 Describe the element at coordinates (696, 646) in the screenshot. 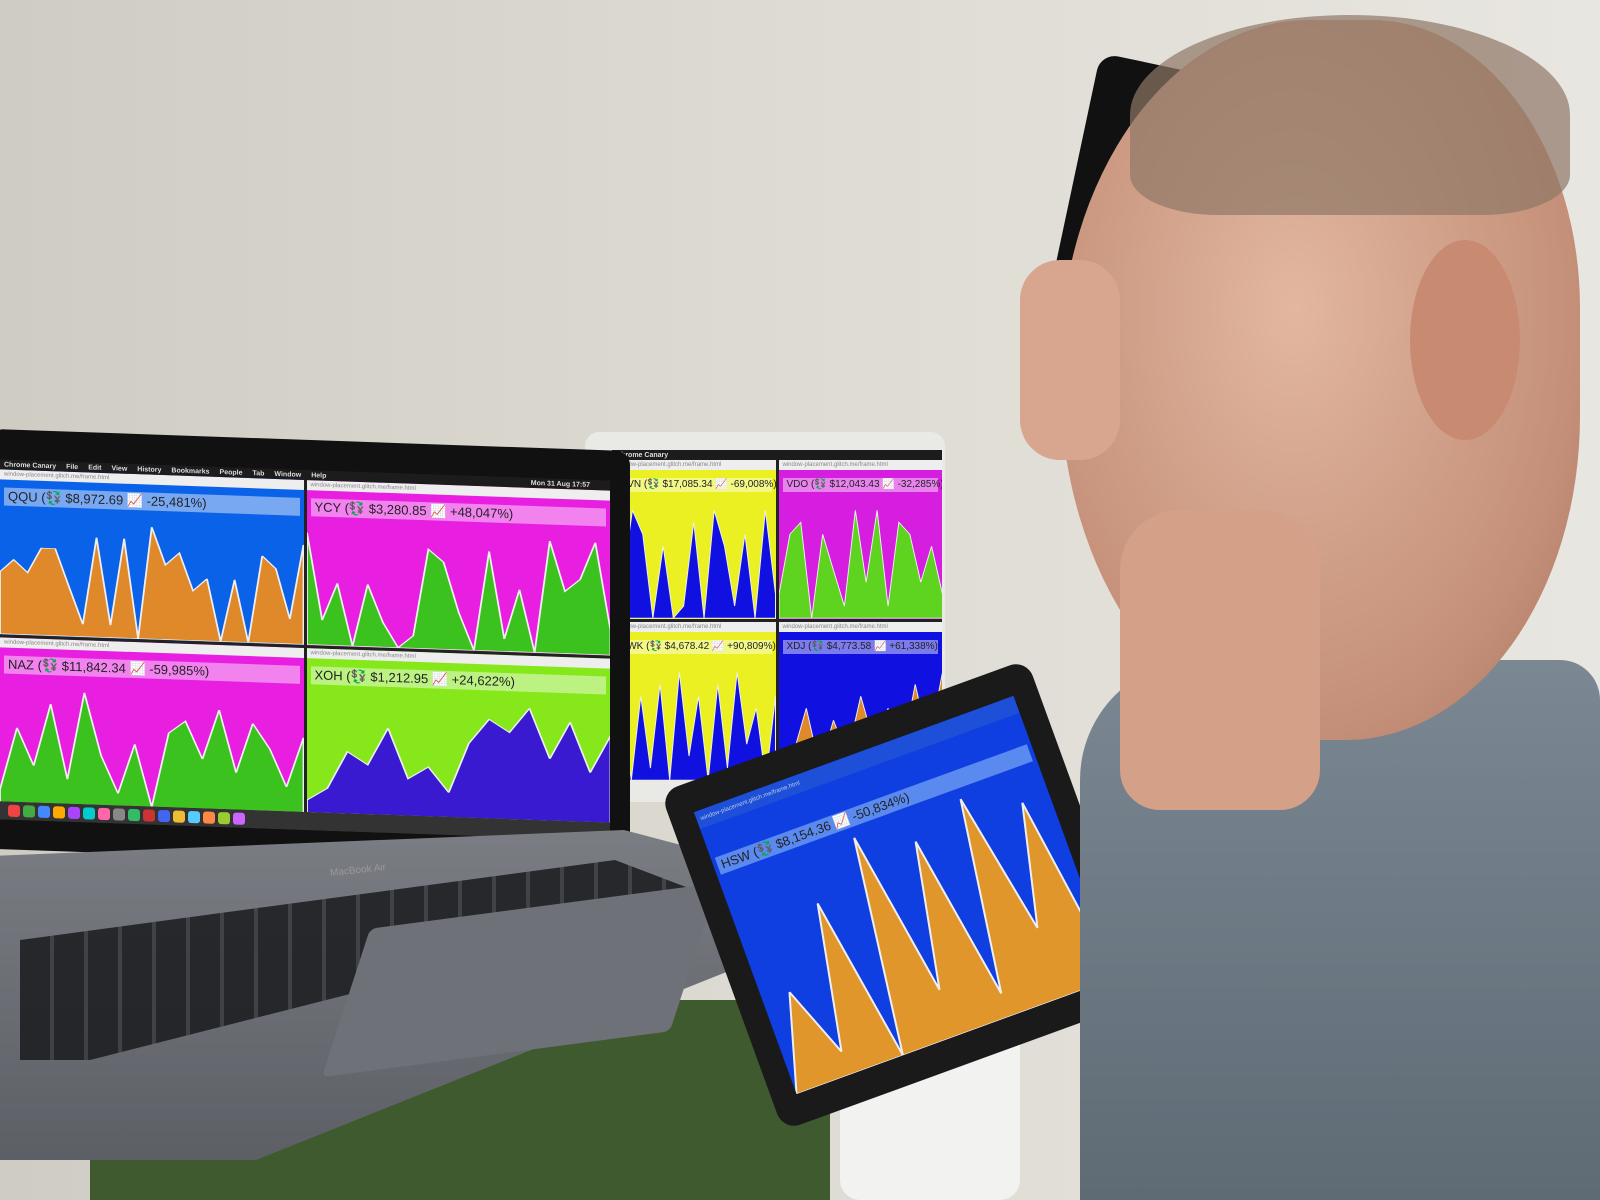

I see `ticker-label: DWK (💱 $4,678.42 📈 +90,809%)` at that location.